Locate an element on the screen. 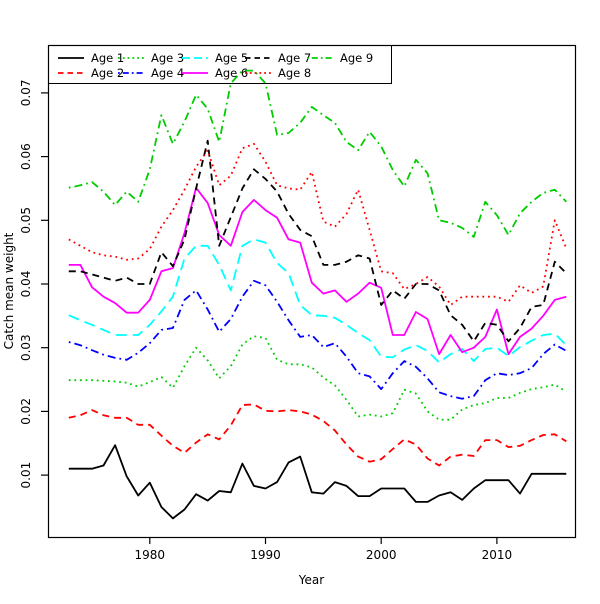 The height and width of the screenshot is (604, 600). x-tick-label: 2010 is located at coordinates (497, 555).